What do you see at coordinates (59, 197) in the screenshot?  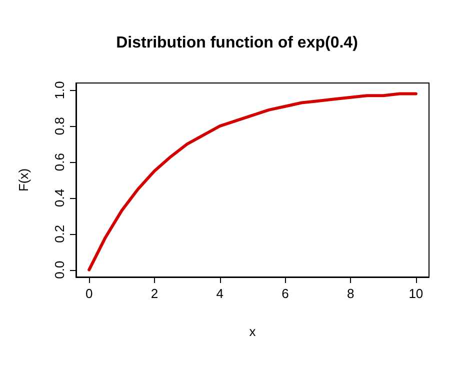 I see `y-tick-label: 0.4` at bounding box center [59, 197].